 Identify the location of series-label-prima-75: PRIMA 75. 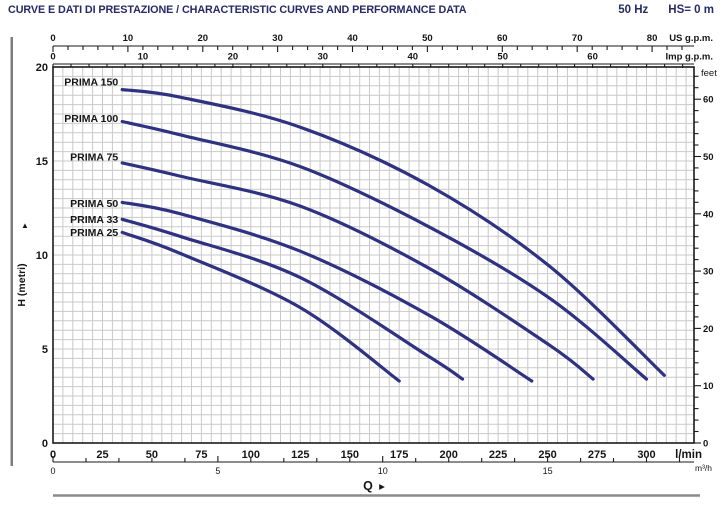
(94, 158).